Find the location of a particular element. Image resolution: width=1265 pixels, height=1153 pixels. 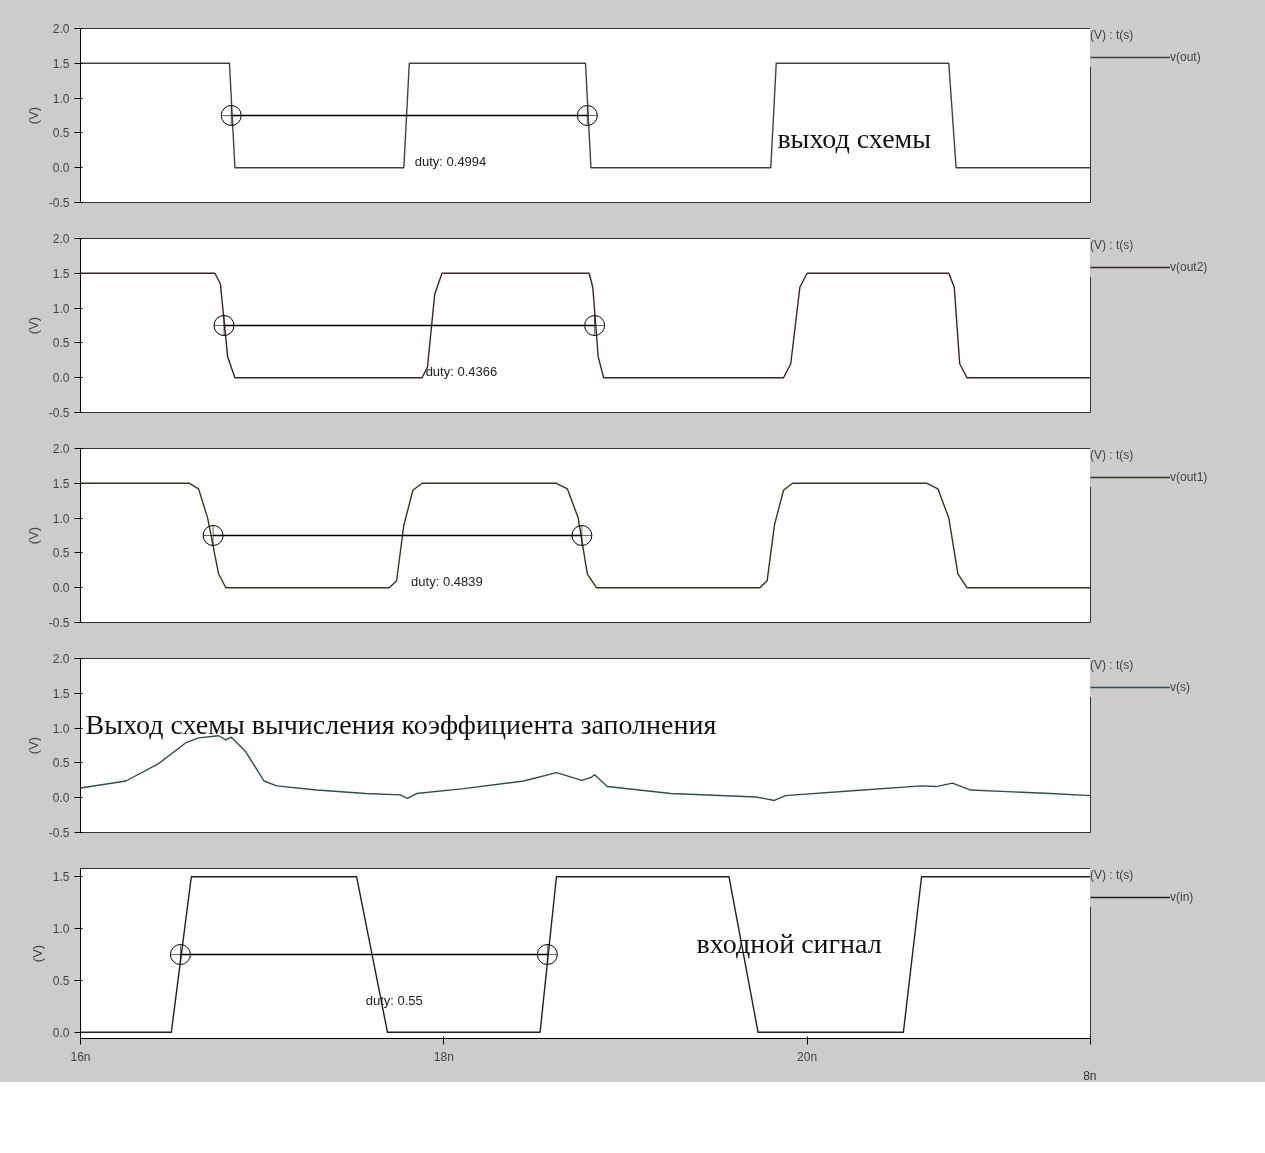

annotation: duty: 0.4994 is located at coordinates (450, 161).